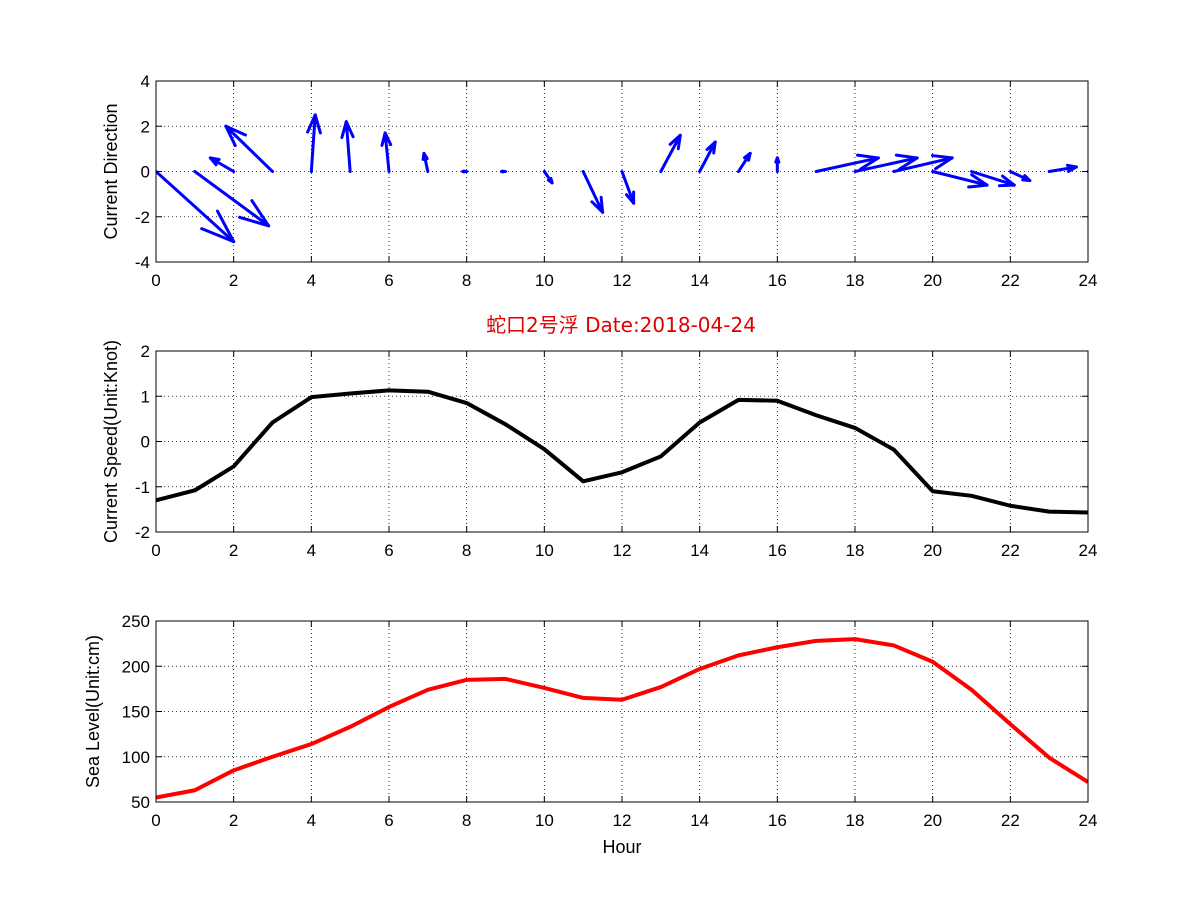 This screenshot has width=1201, height=901. I want to click on speed-line-group, so click(622, 451).